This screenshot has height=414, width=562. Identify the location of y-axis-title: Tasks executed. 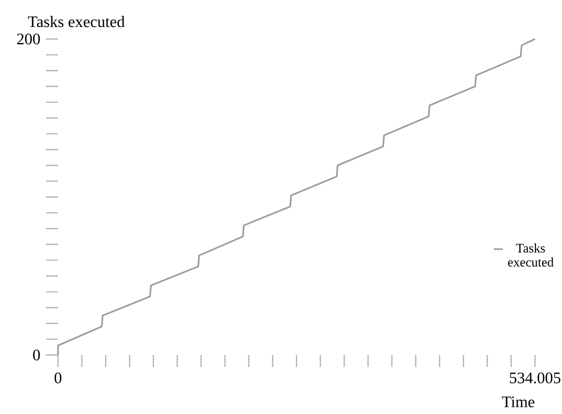
(76, 22).